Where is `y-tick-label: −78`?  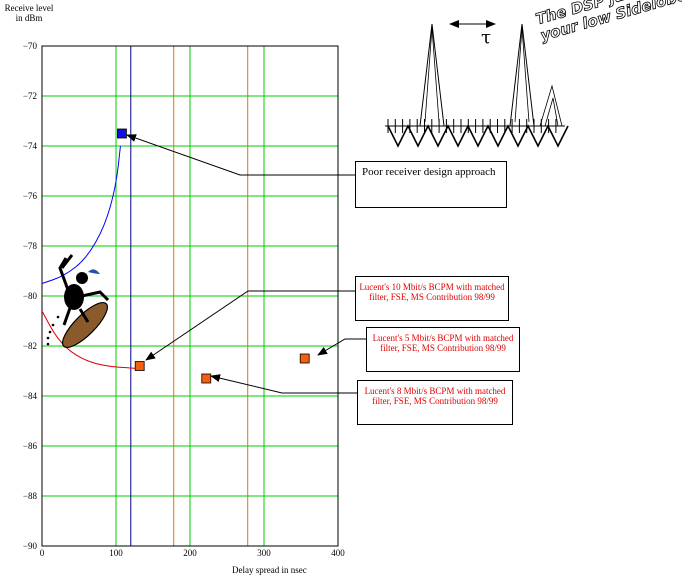 y-tick-label: −78 is located at coordinates (30, 246).